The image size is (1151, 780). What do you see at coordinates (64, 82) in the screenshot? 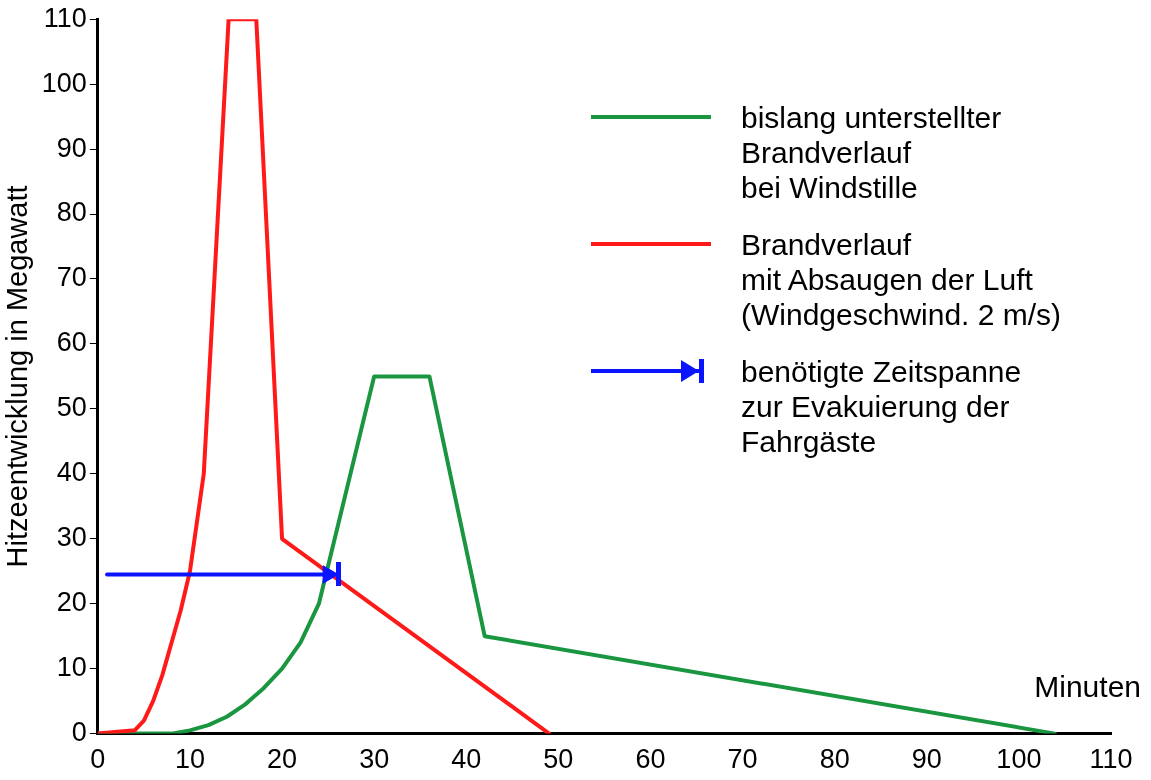
I see `y-tick-label: 100` at bounding box center [64, 82].